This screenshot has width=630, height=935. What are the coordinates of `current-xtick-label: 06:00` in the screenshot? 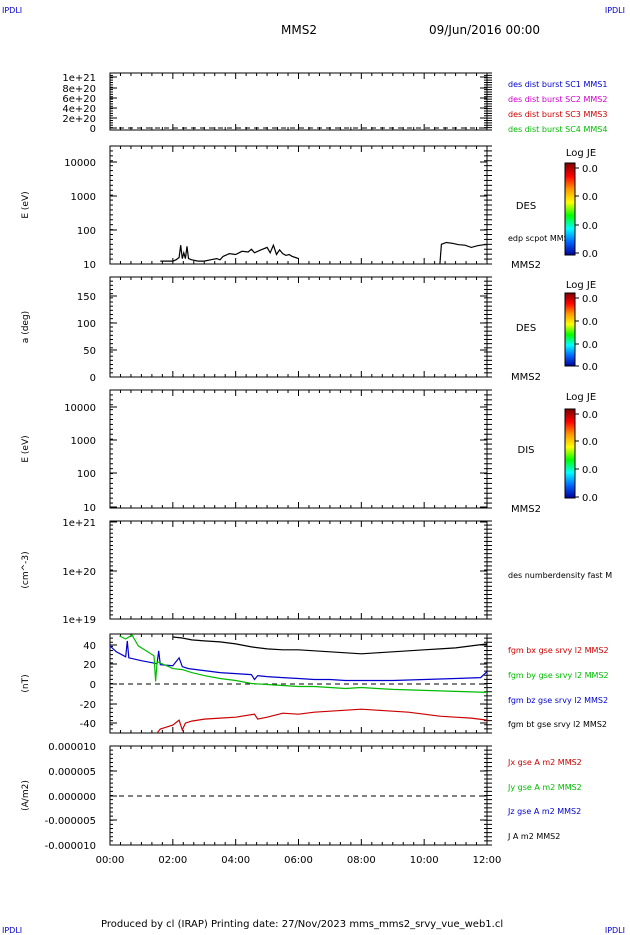 It's located at (298, 860).